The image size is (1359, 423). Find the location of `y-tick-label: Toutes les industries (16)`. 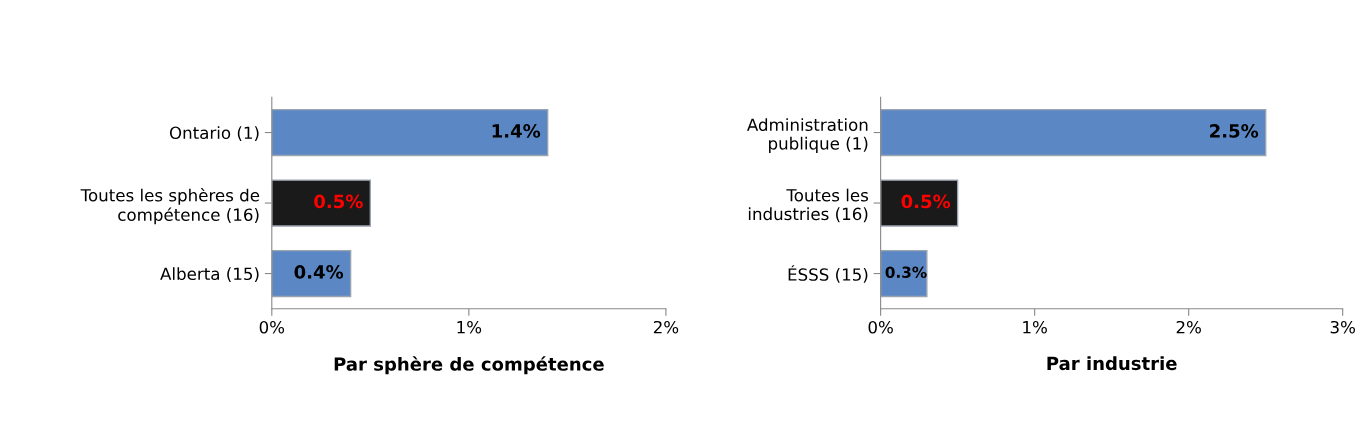

y-tick-label: Toutes les industries (16) is located at coordinates (808, 205).